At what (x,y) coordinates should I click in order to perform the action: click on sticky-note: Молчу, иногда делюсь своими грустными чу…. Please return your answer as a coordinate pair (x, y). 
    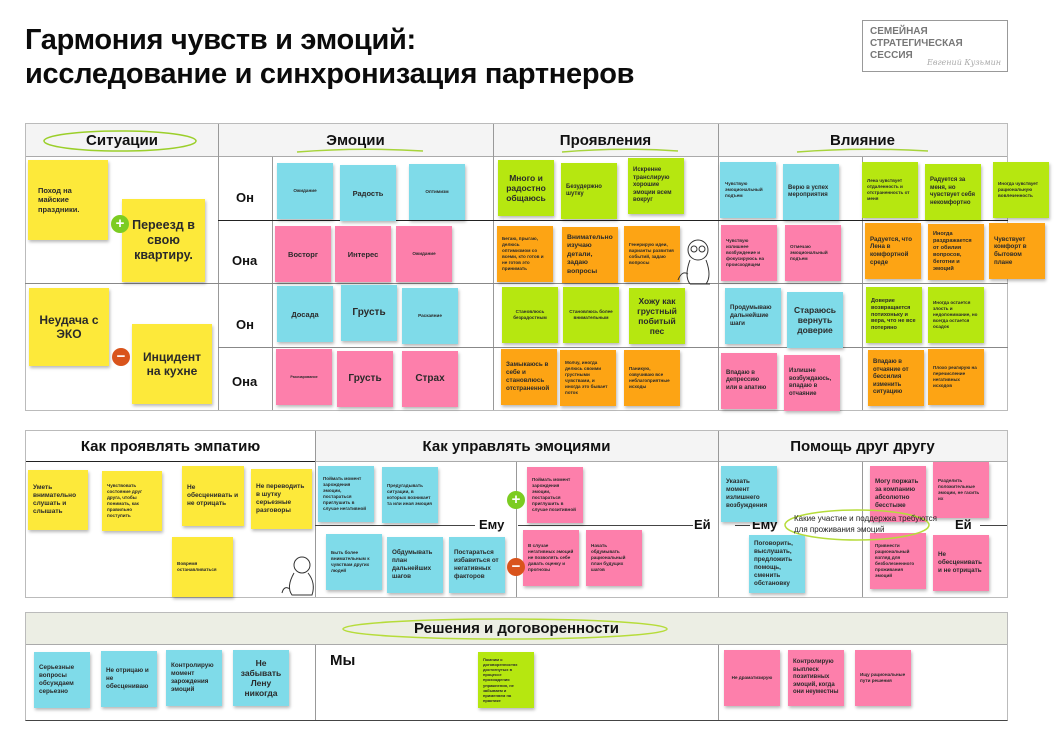
    Looking at the image, I should click on (588, 378).